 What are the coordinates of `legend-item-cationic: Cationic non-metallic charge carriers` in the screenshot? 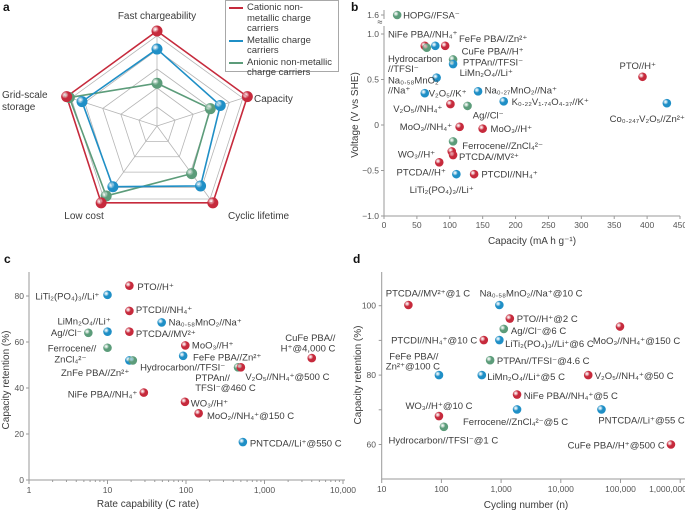 It's located at (282, 18).